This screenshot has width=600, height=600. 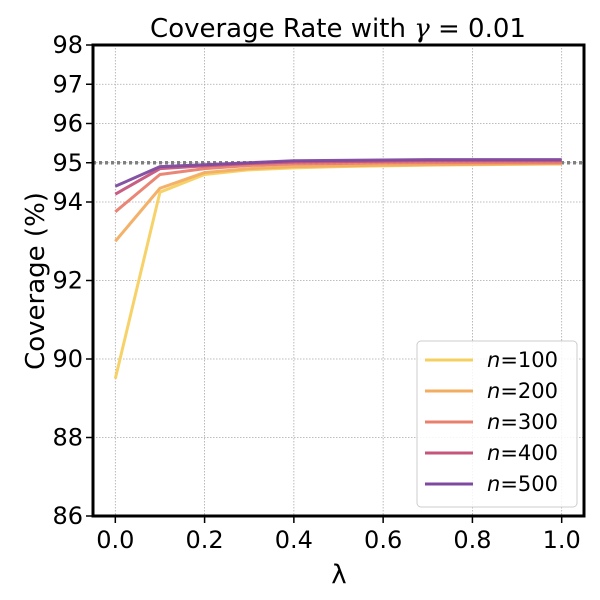 I want to click on x-tick-label: 1.0, so click(x=562, y=540).